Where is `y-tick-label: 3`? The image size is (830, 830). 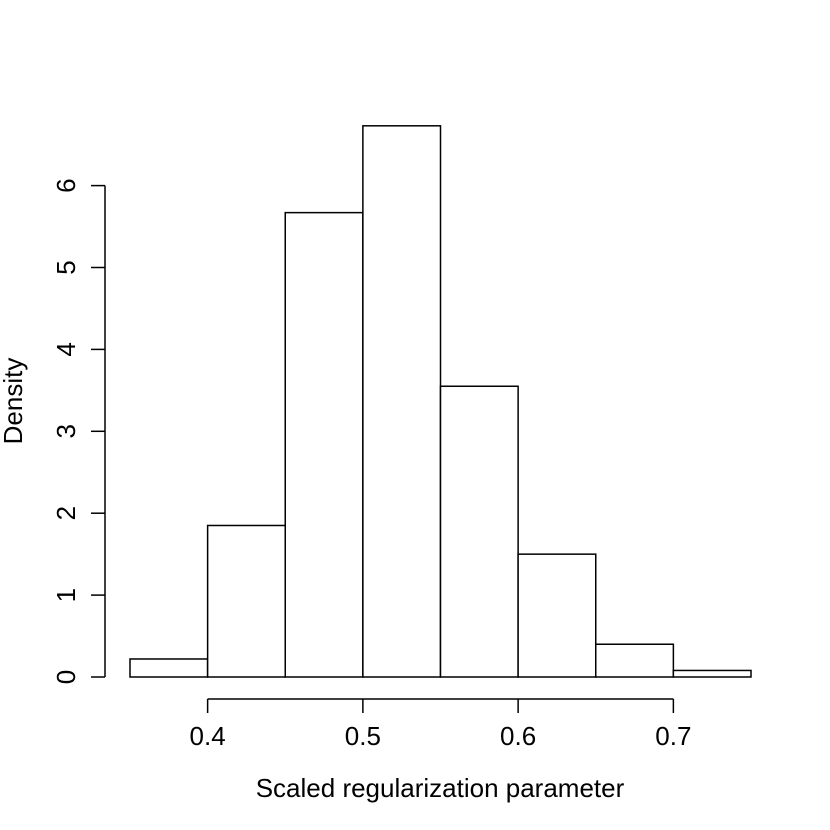 y-tick-label: 3 is located at coordinates (66, 431).